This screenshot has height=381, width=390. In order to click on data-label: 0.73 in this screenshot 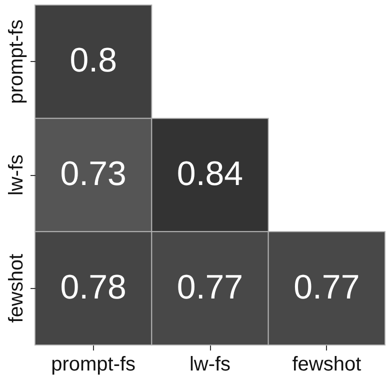, I will do `click(93, 174)`.